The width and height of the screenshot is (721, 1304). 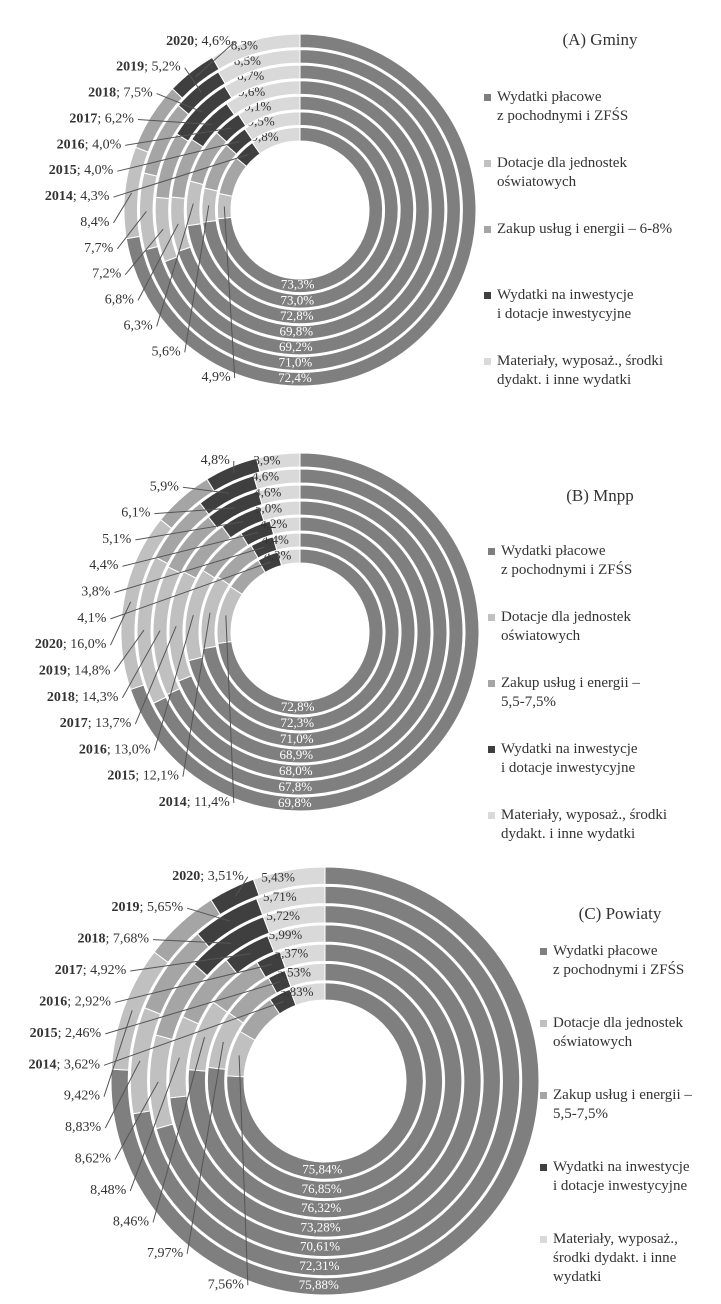 I want to click on value-label: 8,83%, so click(x=83, y=1127).